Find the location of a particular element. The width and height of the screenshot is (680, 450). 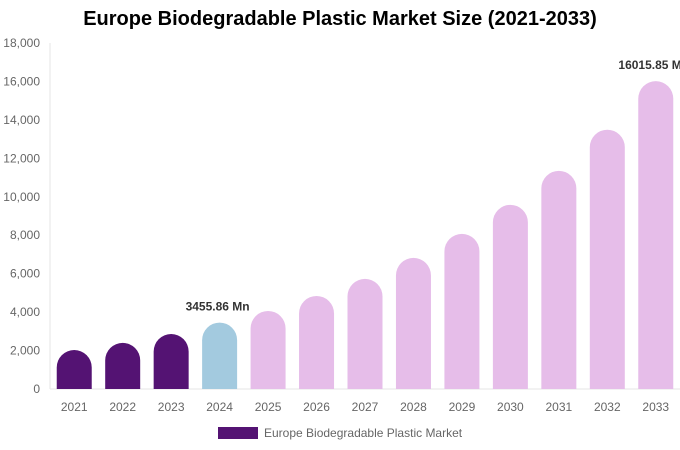

x-tick-label: 2021 is located at coordinates (74, 407).